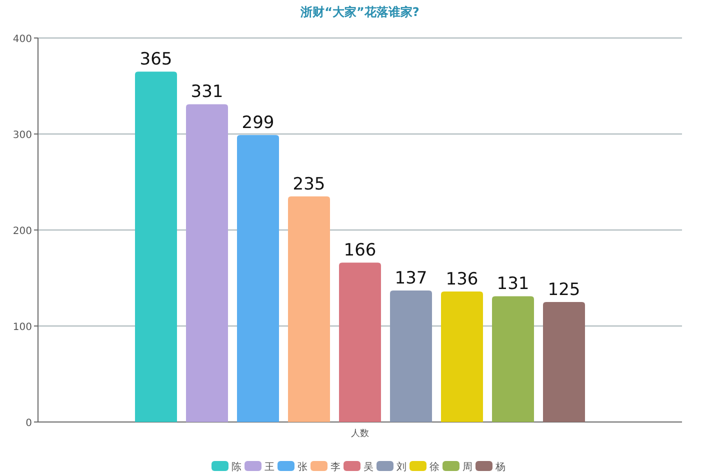 This screenshot has width=720, height=475. What do you see at coordinates (513, 284) in the screenshot?
I see `data-label: 131` at bounding box center [513, 284].